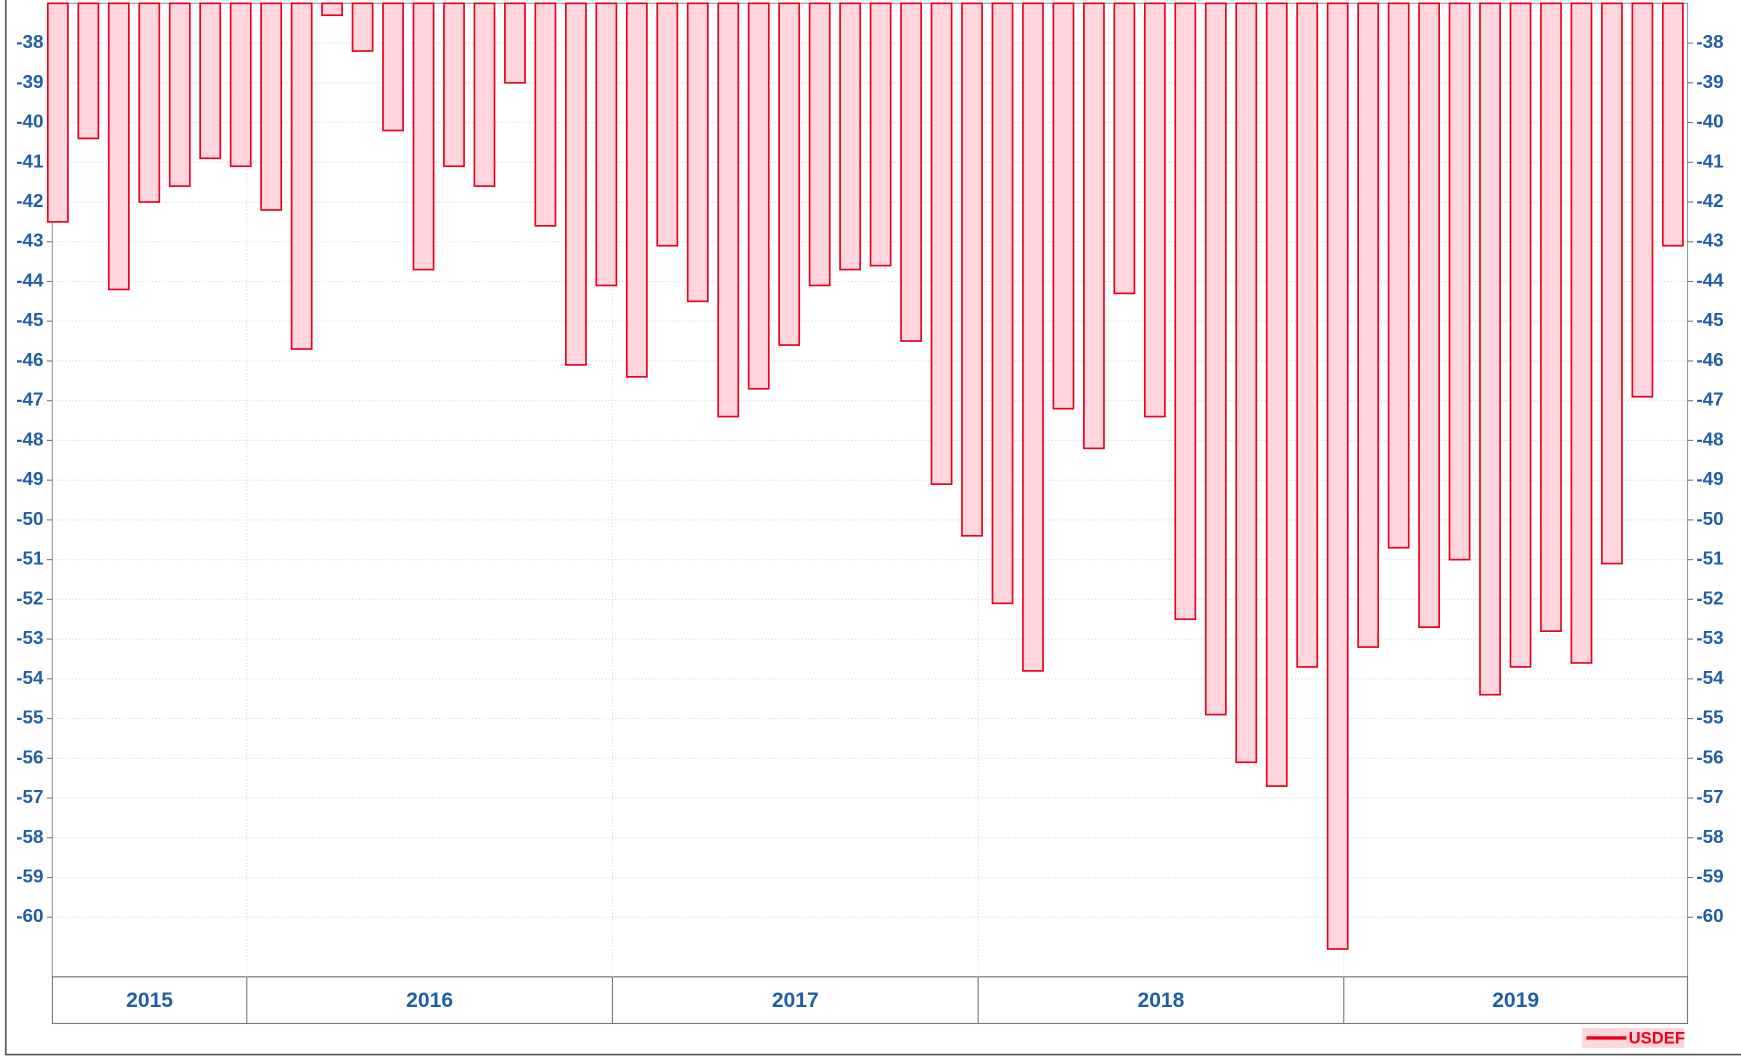  Describe the element at coordinates (1709, 756) in the screenshot. I see `y-tick-label-right: -56` at that location.